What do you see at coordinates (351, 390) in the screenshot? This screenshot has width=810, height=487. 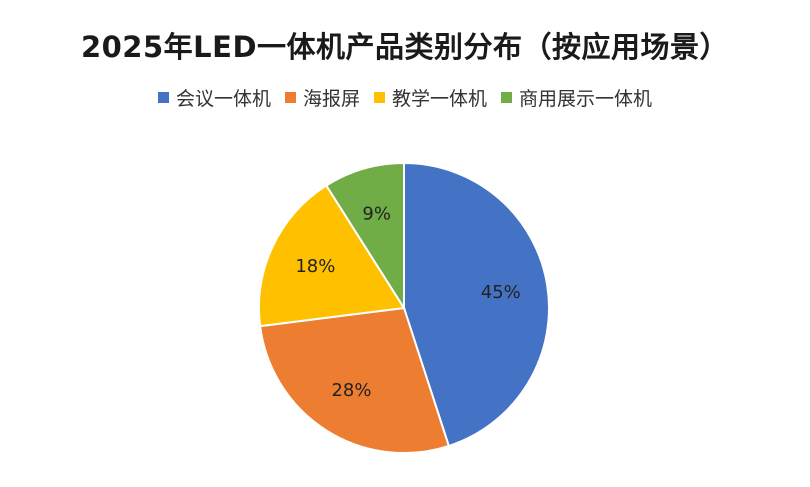 I see `data-label-poster: 28%` at bounding box center [351, 390].